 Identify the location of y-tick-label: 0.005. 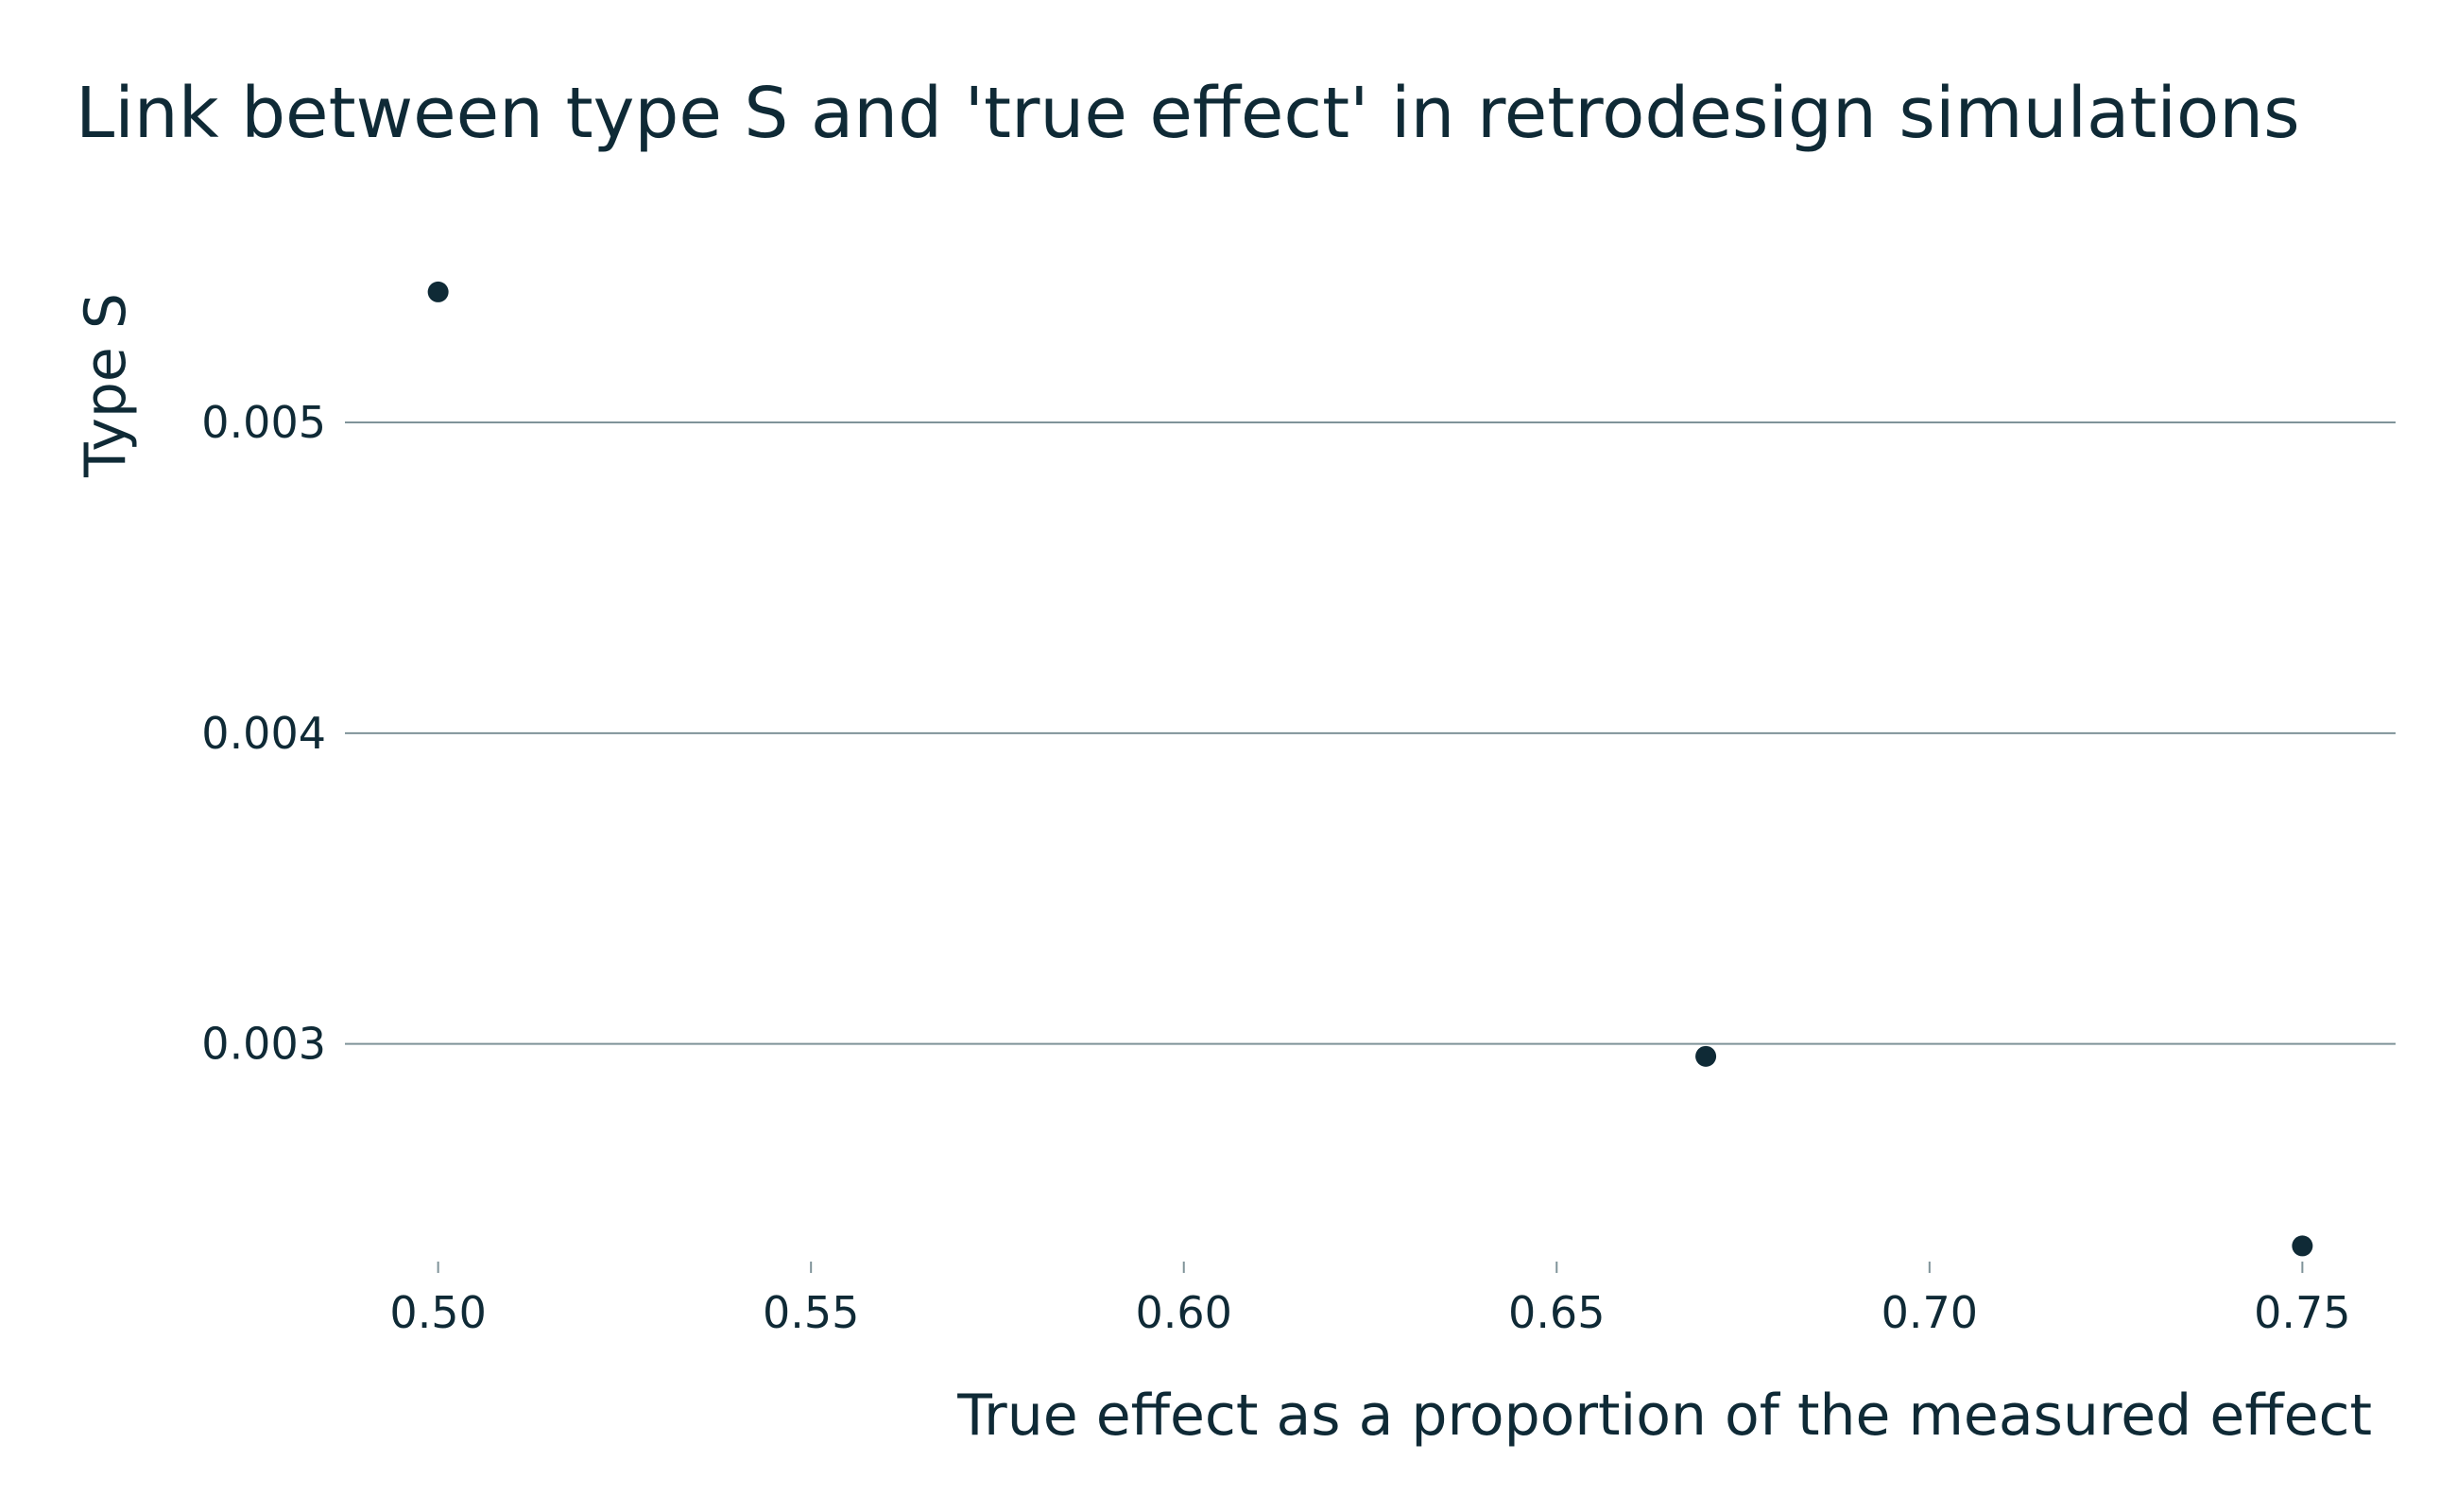
(263, 422).